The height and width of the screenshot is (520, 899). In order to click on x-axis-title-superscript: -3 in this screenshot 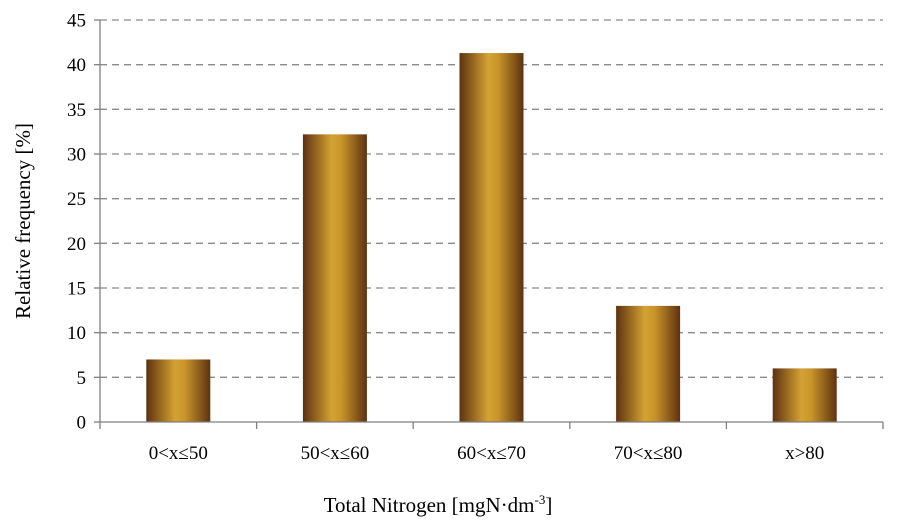, I will do `click(539, 499)`.